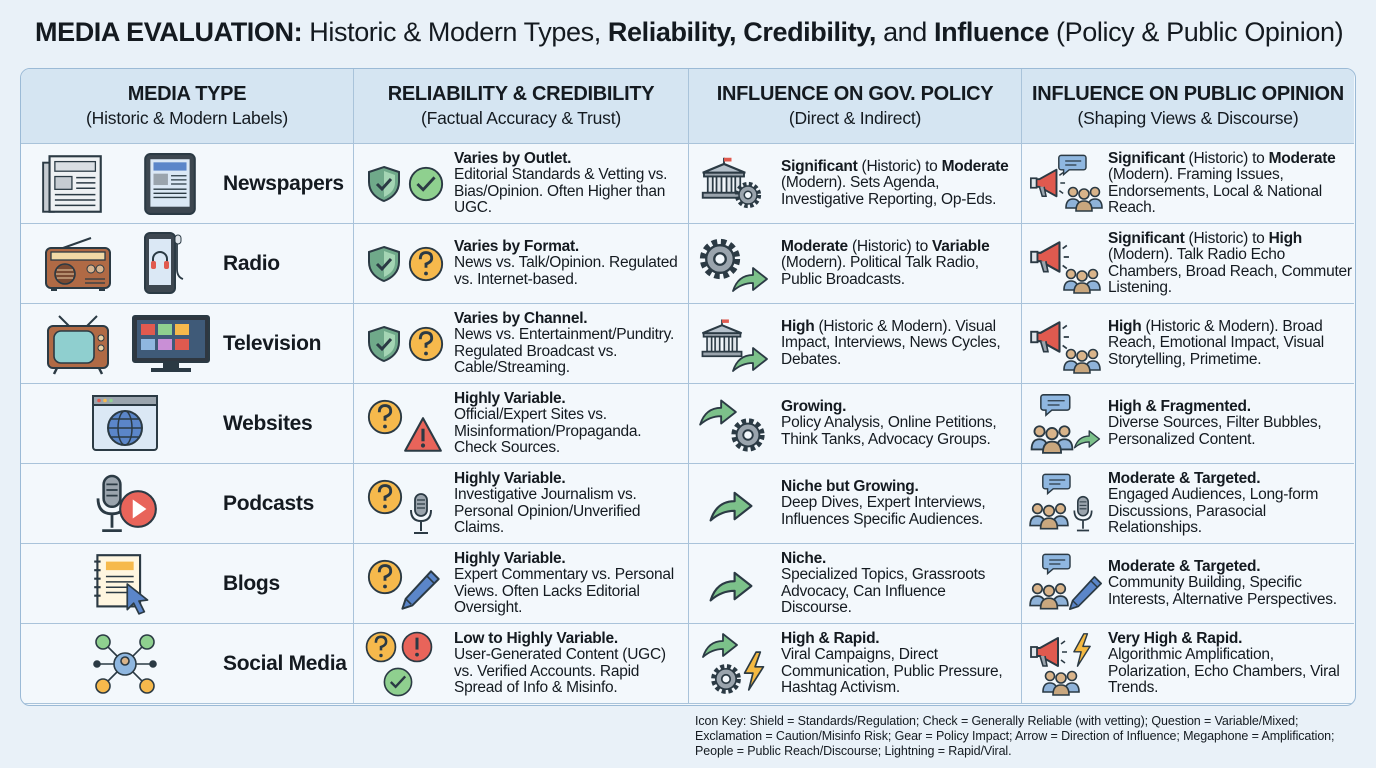  Describe the element at coordinates (830, 638) in the screenshot. I see `text-run: High & Rapid.` at that location.